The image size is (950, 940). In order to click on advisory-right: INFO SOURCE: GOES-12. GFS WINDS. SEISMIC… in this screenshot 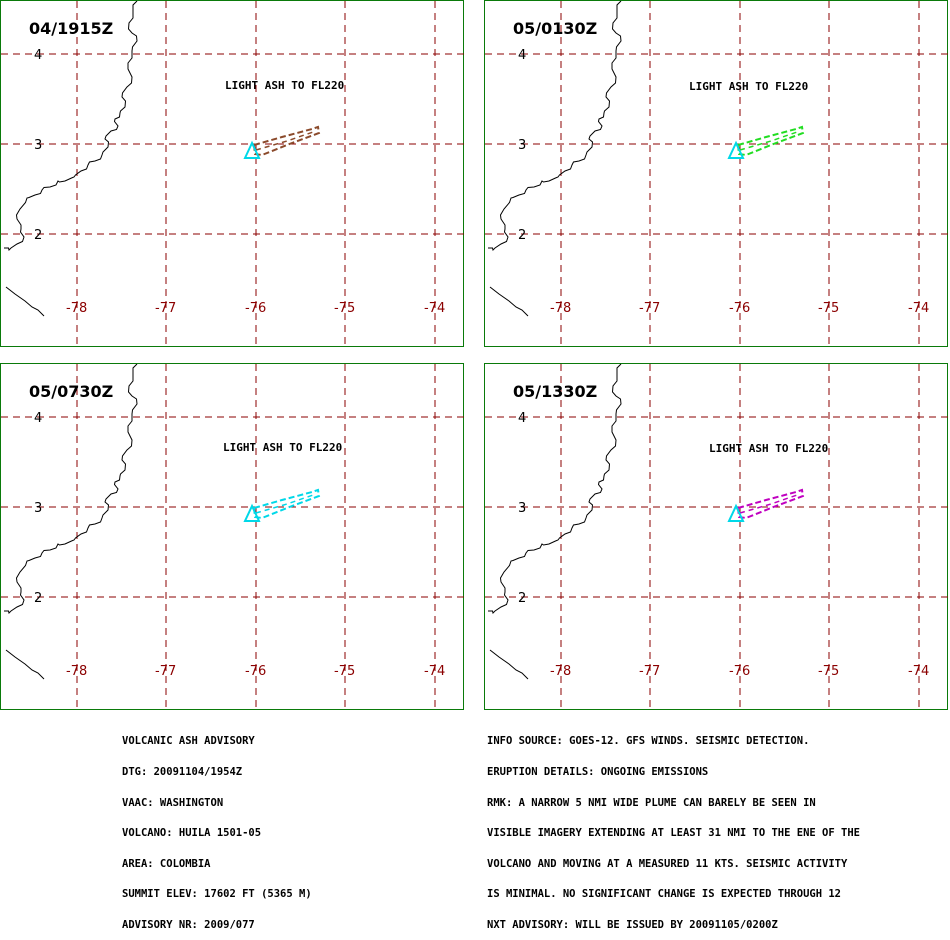, I will do `click(673, 828)`.